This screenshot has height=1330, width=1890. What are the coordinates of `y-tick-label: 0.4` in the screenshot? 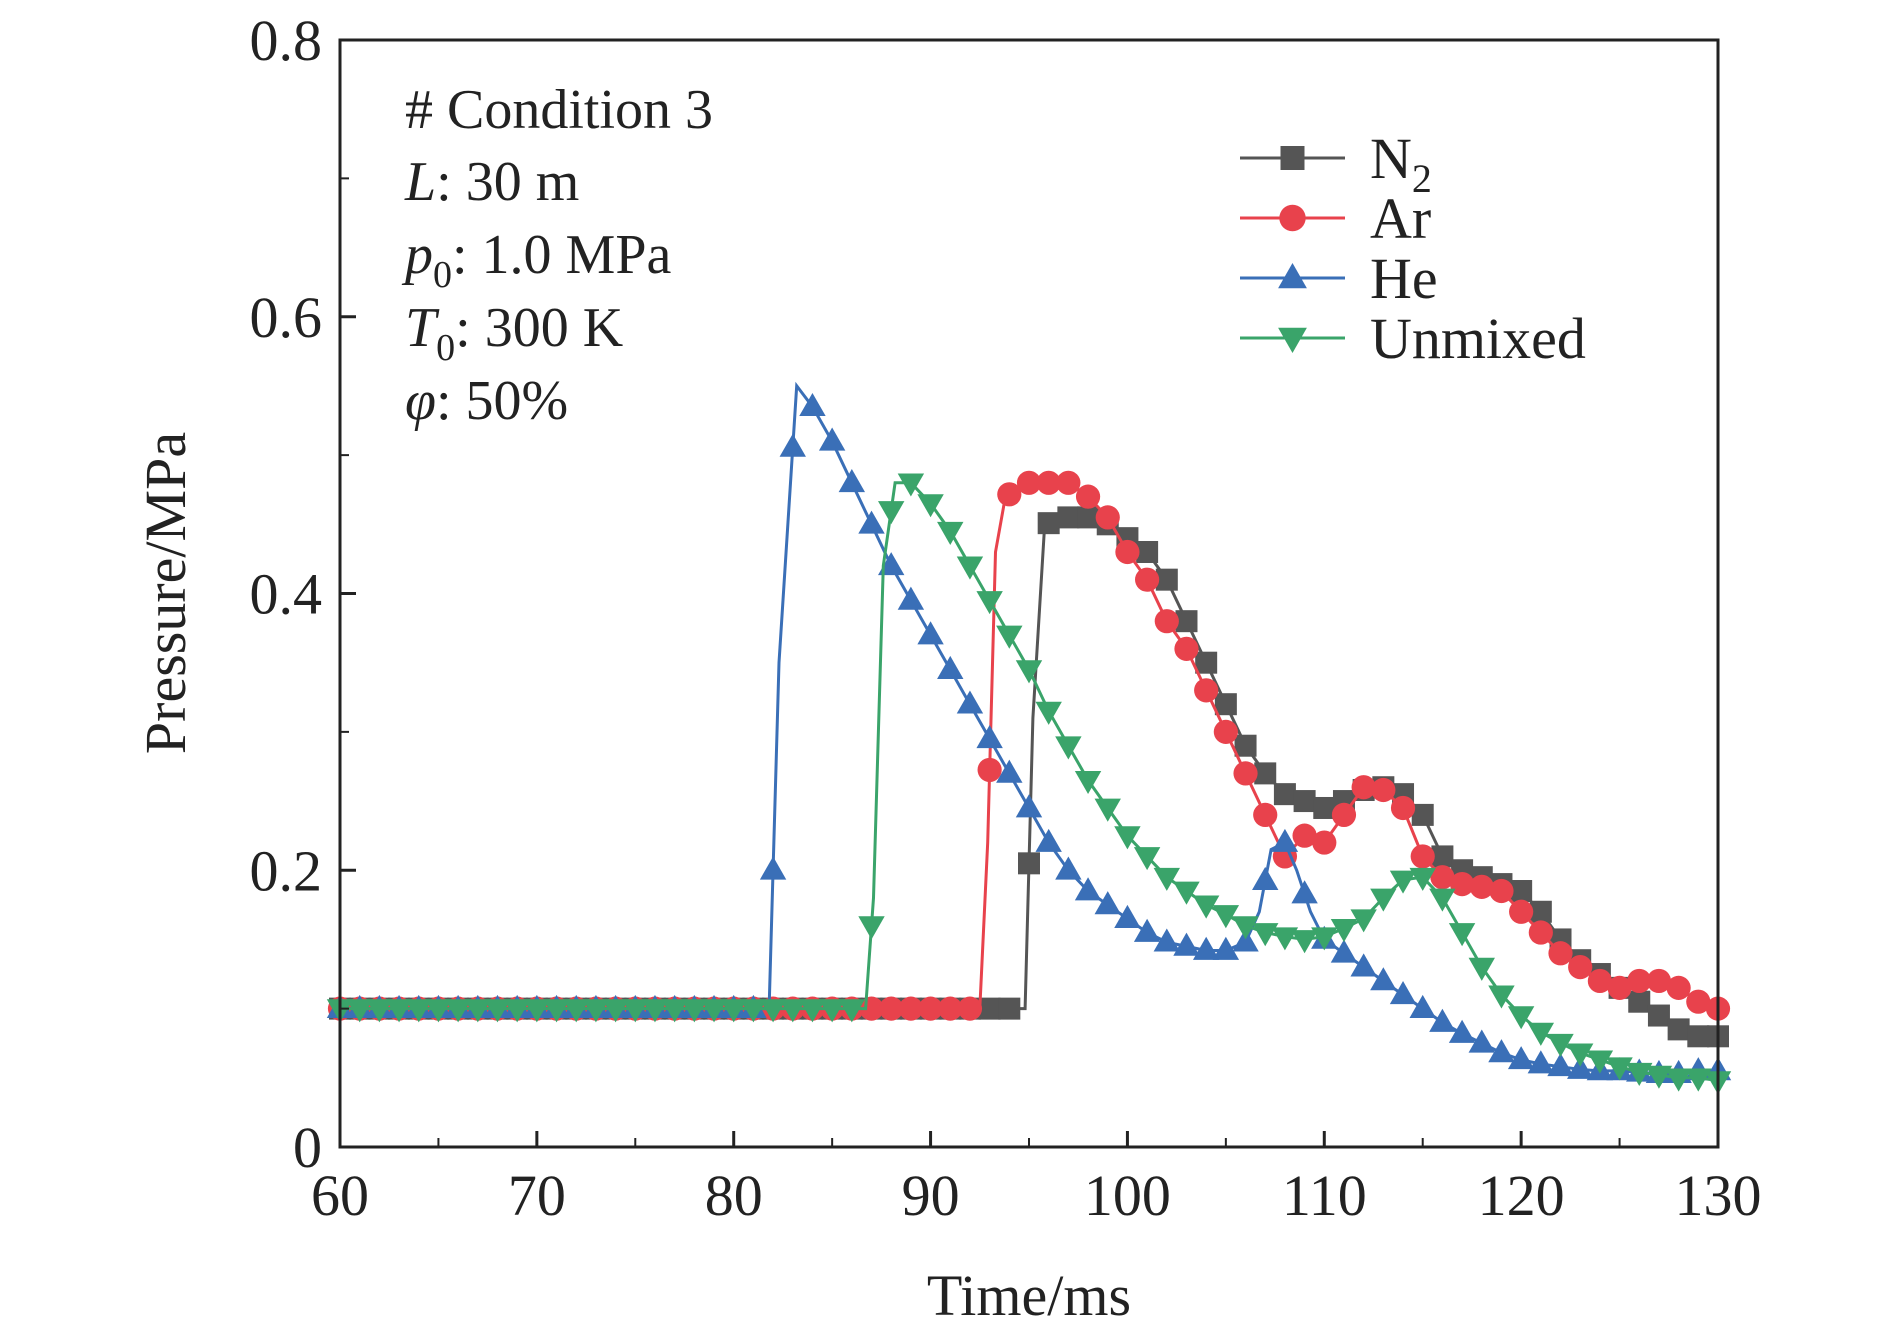 It's located at (286, 594).